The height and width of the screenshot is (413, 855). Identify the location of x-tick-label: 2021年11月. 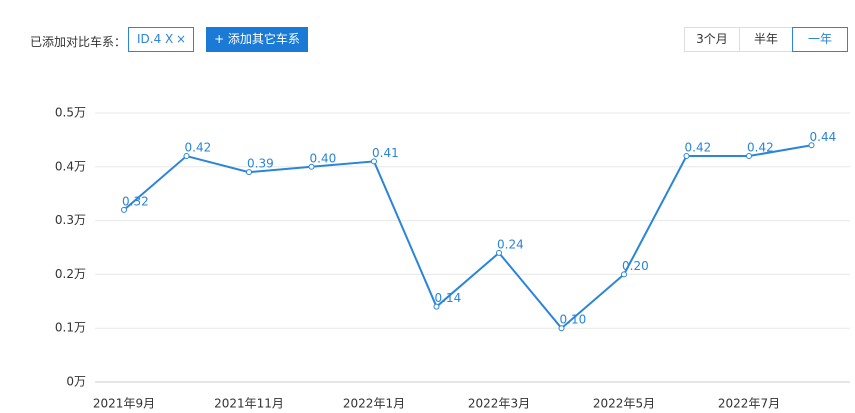
(249, 404).